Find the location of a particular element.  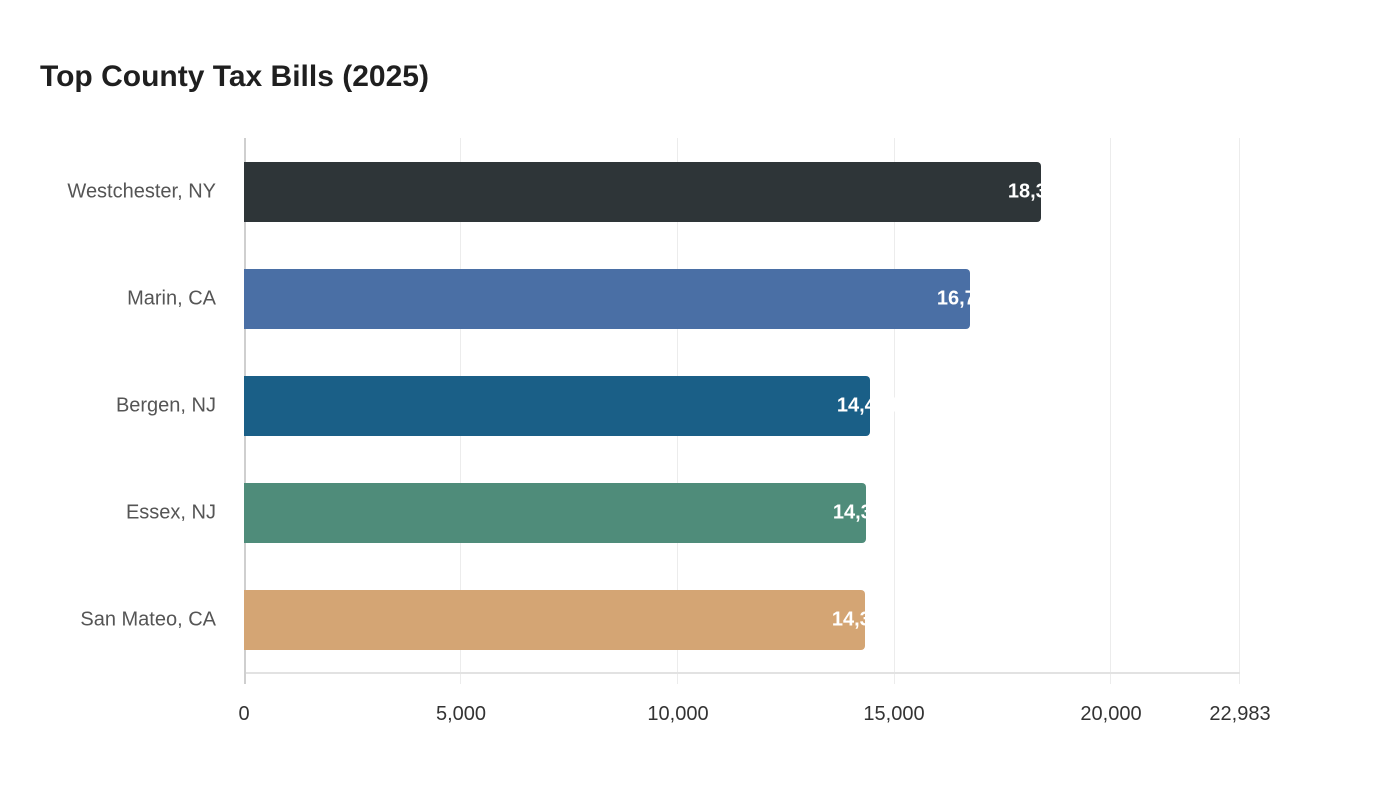

x-tick-label: 10,000 is located at coordinates (678, 714).